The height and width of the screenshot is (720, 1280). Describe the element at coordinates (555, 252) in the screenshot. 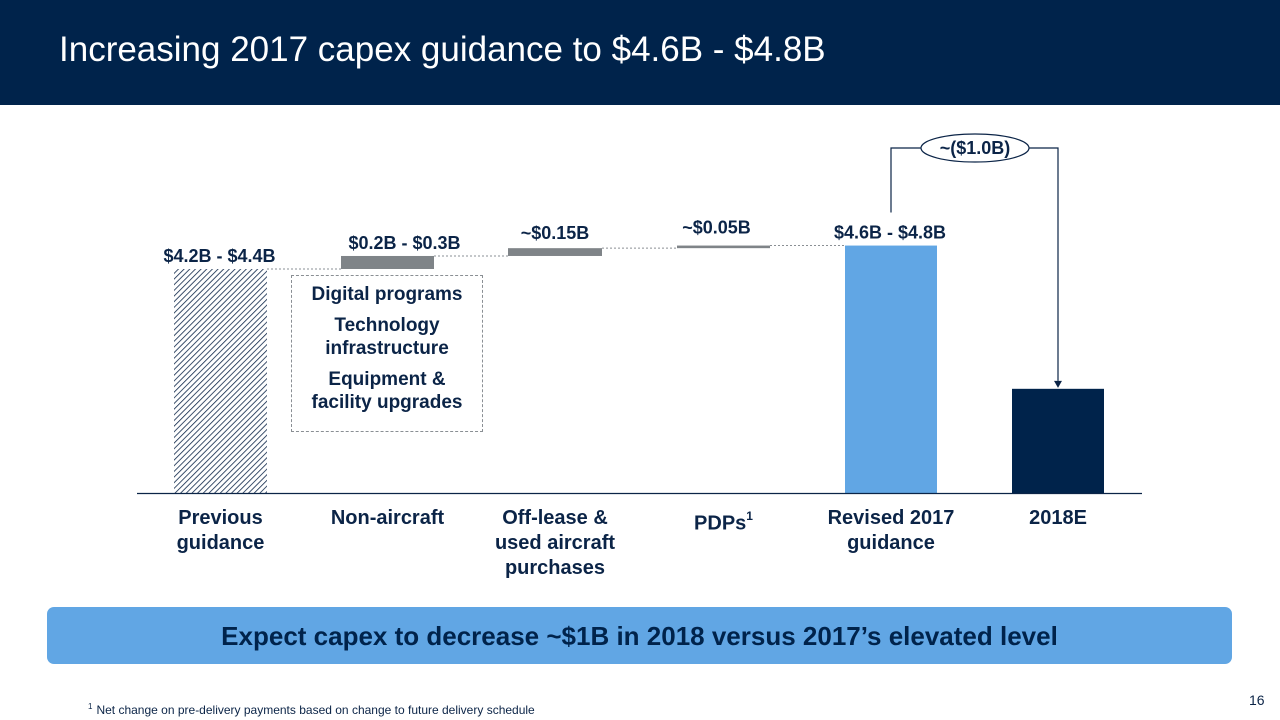

I see `bar-off-lease-used-aircraft-purchases` at that location.